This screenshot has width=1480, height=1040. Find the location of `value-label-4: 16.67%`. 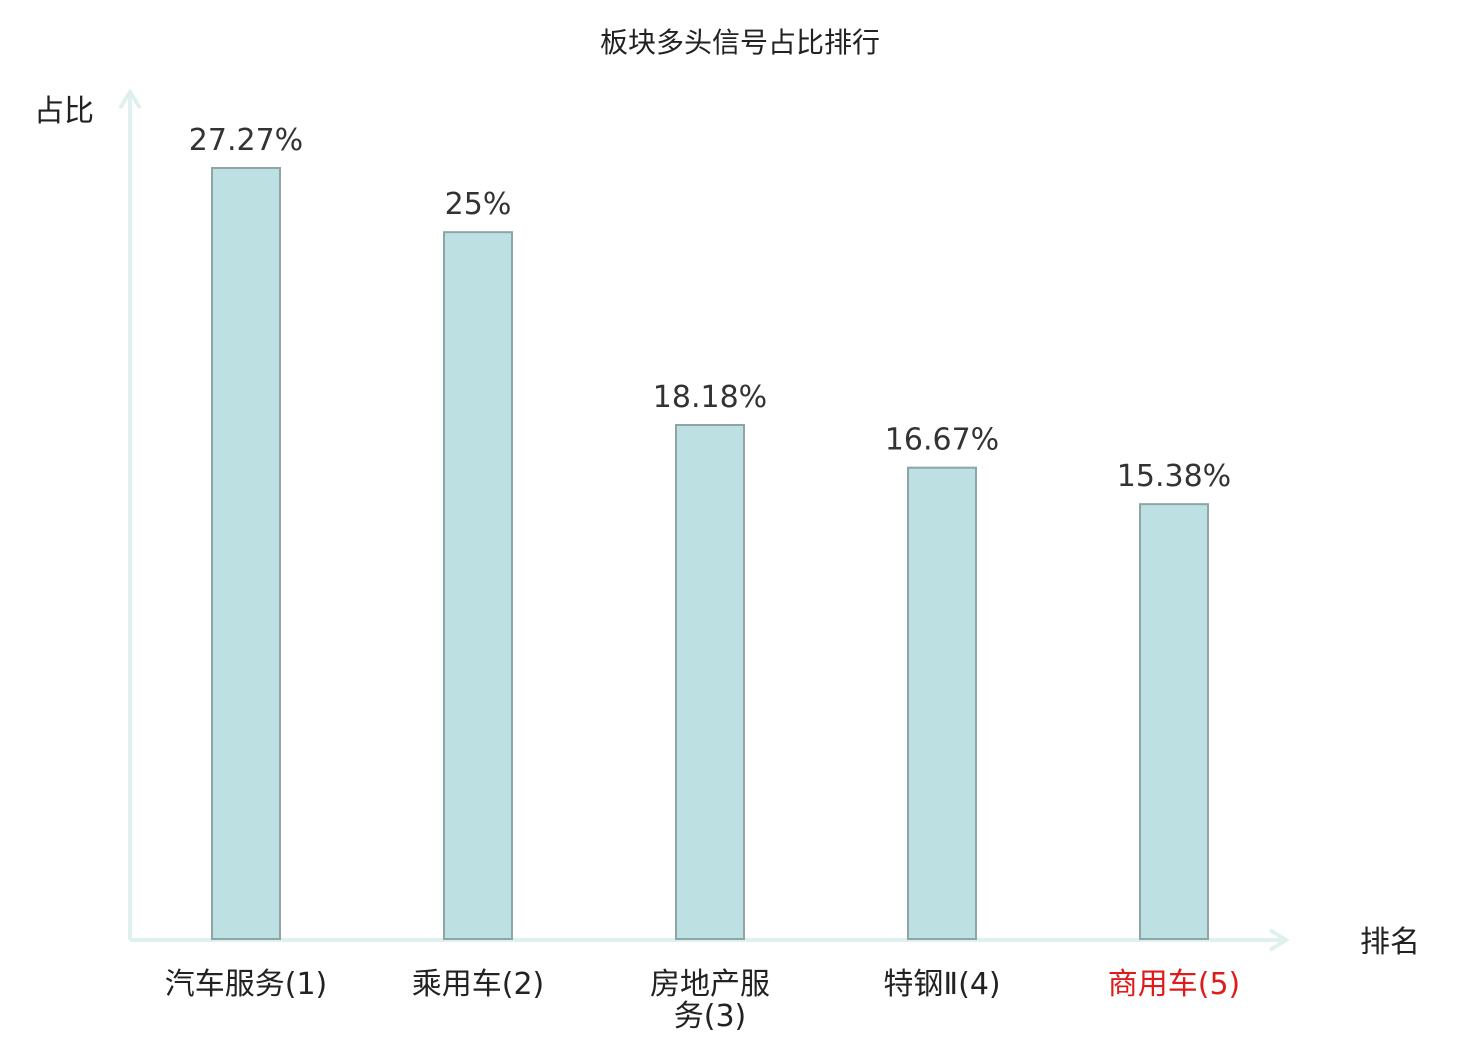

value-label-4: 16.67% is located at coordinates (942, 440).